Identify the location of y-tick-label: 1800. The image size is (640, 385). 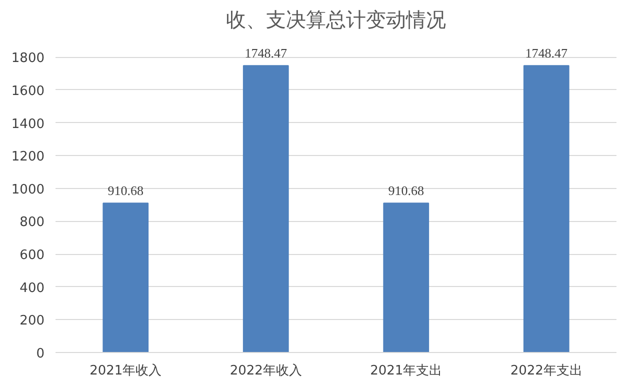
(28, 58).